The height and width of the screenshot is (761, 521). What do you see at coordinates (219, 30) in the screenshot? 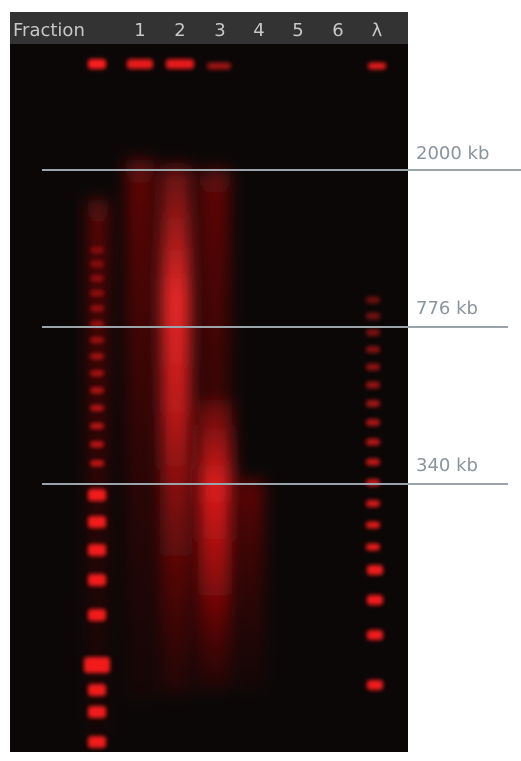
I see `lane-label: 3` at bounding box center [219, 30].